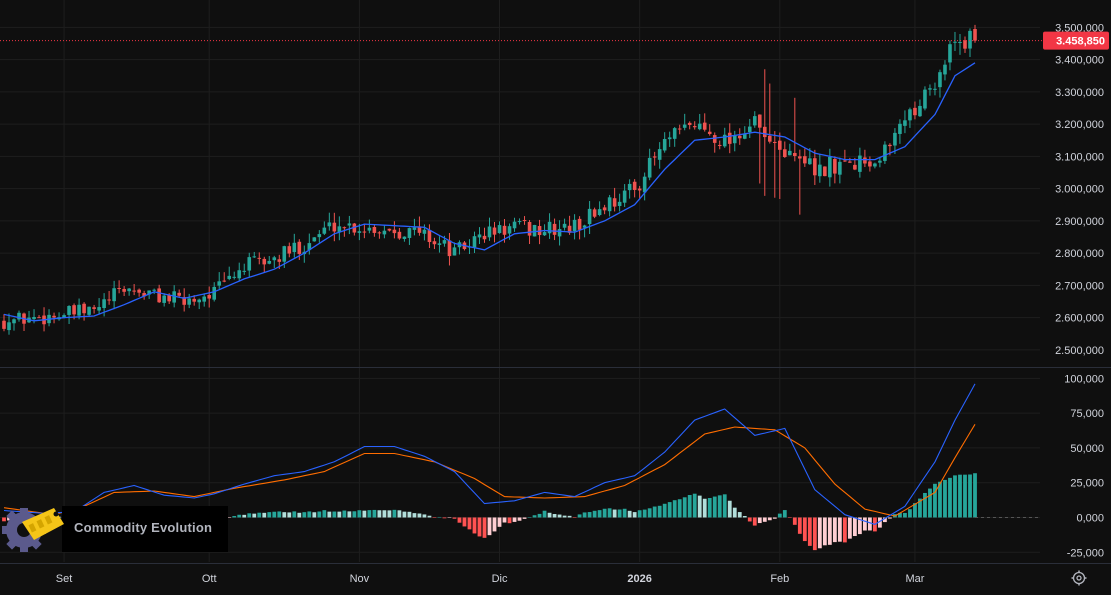  Describe the element at coordinates (1076, 40) in the screenshot. I see `last-price-tag` at that location.